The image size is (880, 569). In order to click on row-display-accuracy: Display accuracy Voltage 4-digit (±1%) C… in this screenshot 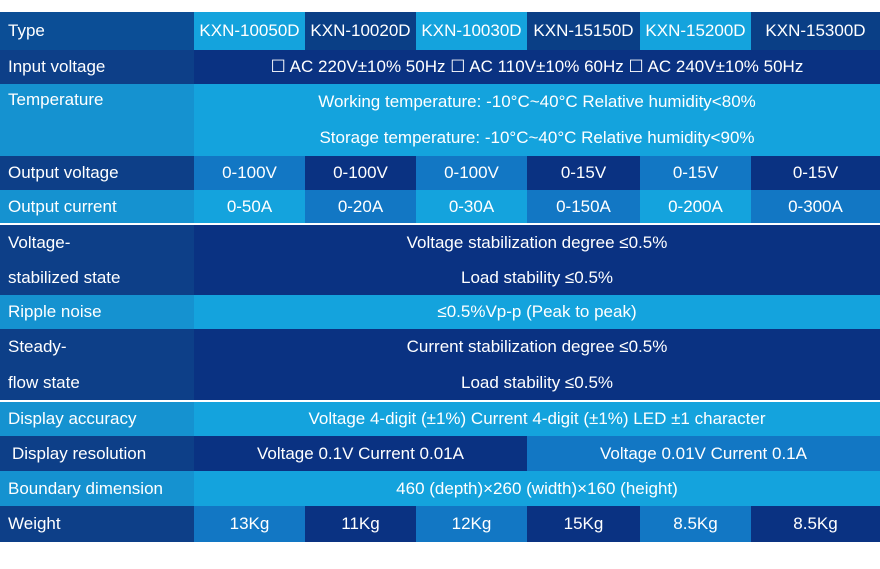, I will do `click(440, 418)`.